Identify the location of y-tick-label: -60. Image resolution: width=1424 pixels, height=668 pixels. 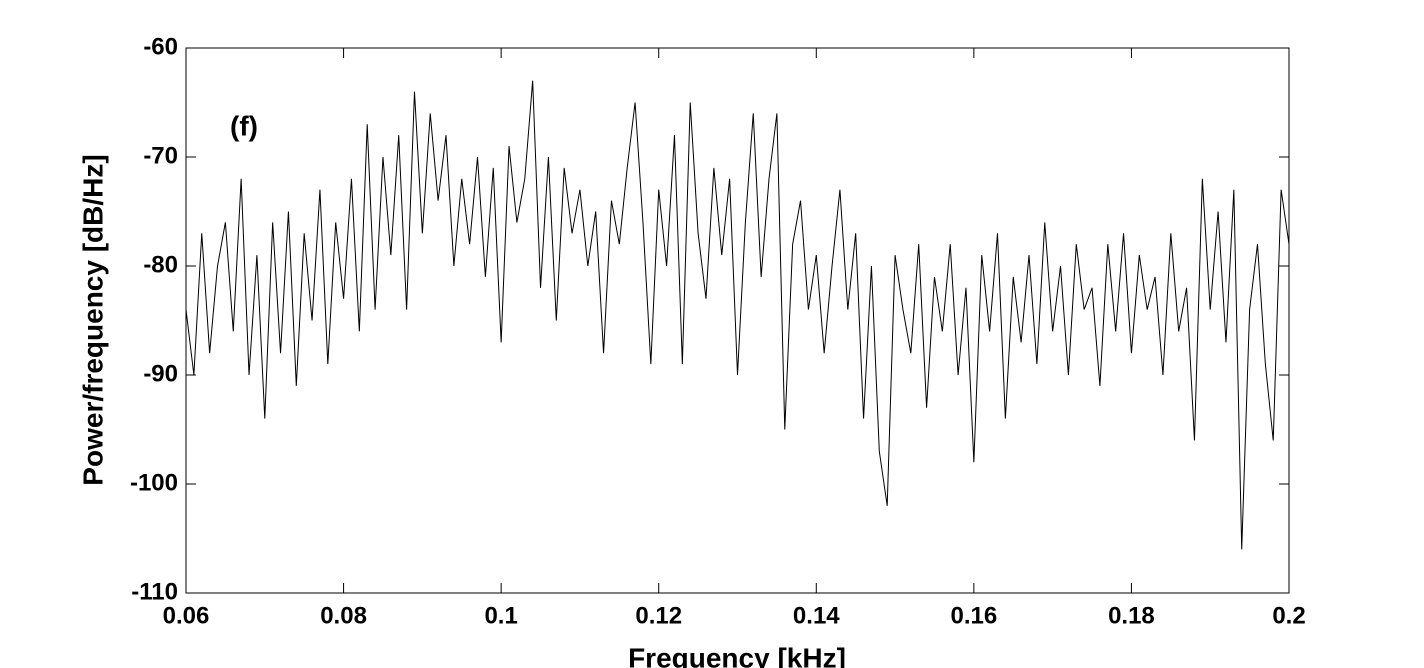
(160, 46).